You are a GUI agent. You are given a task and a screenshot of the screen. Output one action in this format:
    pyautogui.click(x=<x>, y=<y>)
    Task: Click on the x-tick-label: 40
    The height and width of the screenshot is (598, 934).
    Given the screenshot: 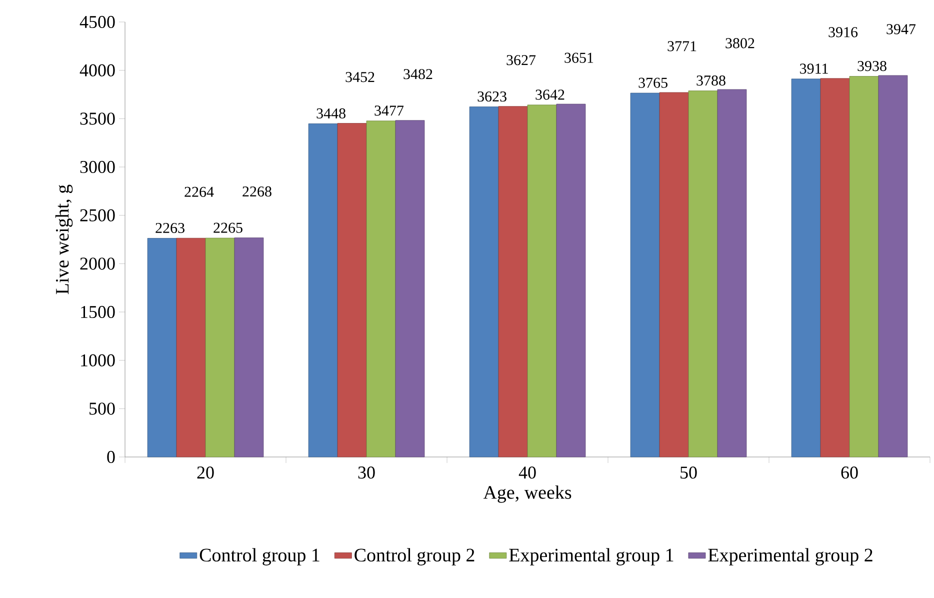 What is the action you would take?
    pyautogui.click(x=527, y=472)
    